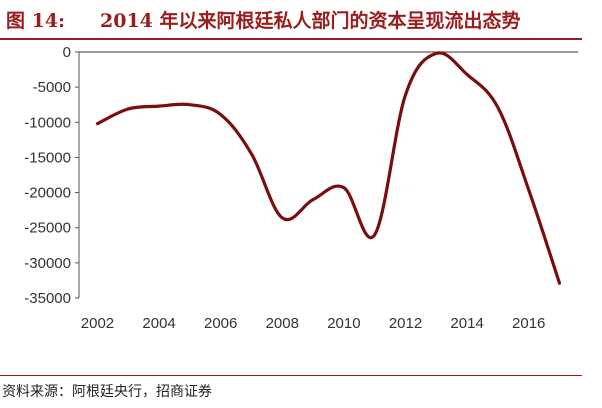  What do you see at coordinates (405, 323) in the screenshot?
I see `x-tick-label: 2012` at bounding box center [405, 323].